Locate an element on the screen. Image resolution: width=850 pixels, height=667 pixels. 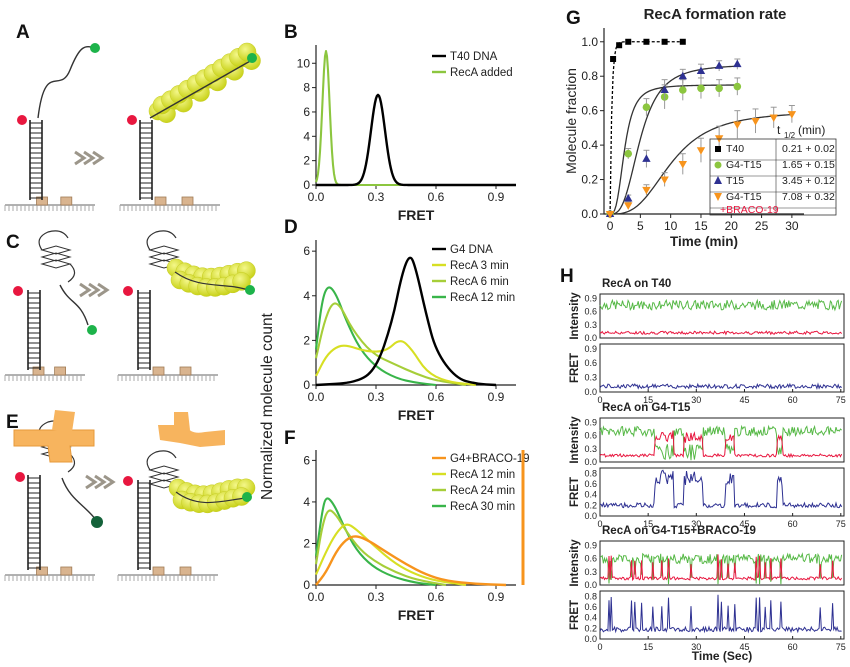
x-tick-label: 60 is located at coordinates (793, 524).